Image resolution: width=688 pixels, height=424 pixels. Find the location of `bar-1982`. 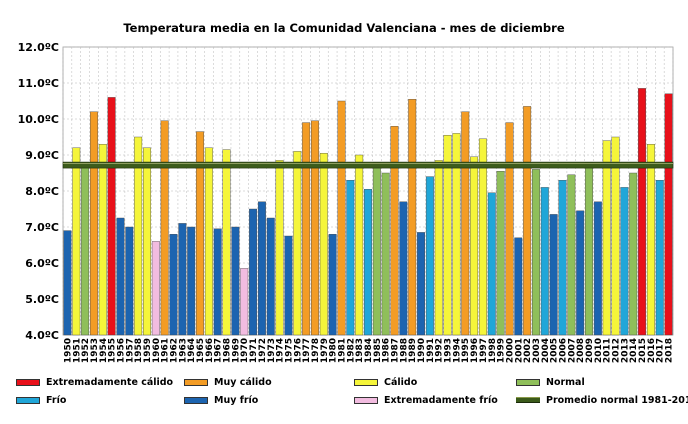

bar-1982 is located at coordinates (350, 257).